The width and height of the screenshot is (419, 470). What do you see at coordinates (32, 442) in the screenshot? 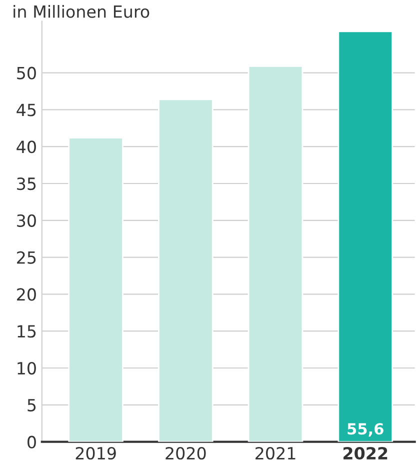
I see `y-tick-label: 0` at bounding box center [32, 442].